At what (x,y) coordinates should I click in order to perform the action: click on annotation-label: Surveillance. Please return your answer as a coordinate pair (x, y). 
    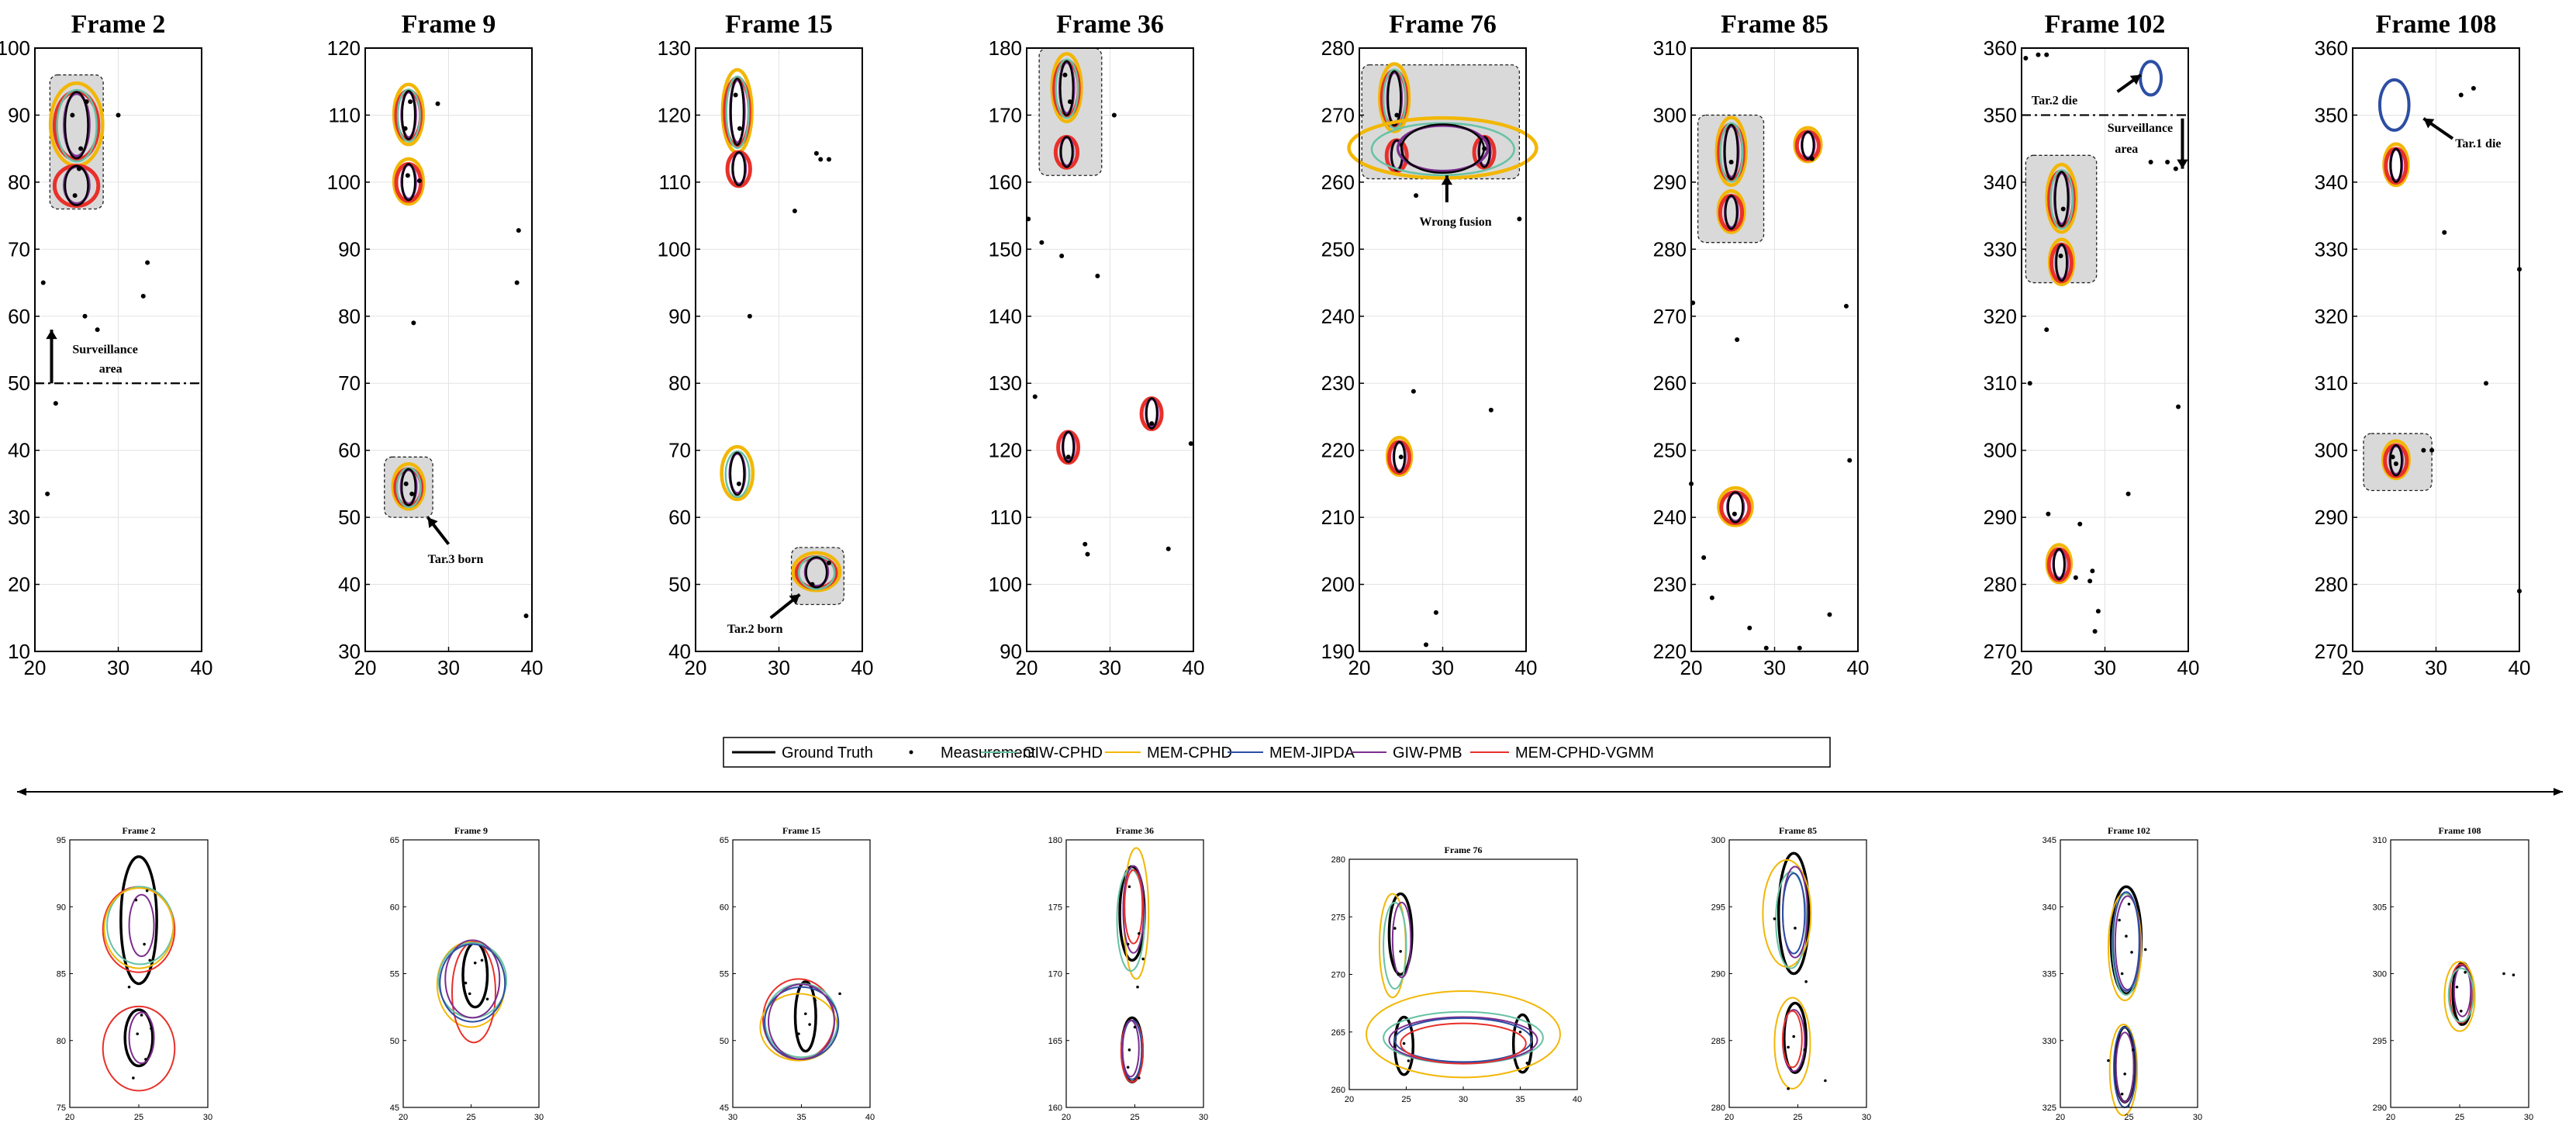
    Looking at the image, I should click on (2141, 128).